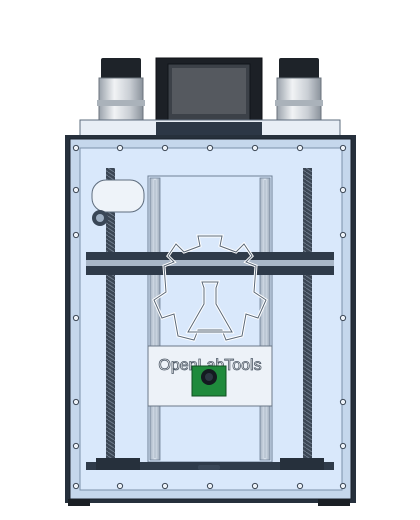 The width and height of the screenshot is (420, 520). Describe the element at coordinates (118, 464) in the screenshot. I see `left-base-block` at that location.